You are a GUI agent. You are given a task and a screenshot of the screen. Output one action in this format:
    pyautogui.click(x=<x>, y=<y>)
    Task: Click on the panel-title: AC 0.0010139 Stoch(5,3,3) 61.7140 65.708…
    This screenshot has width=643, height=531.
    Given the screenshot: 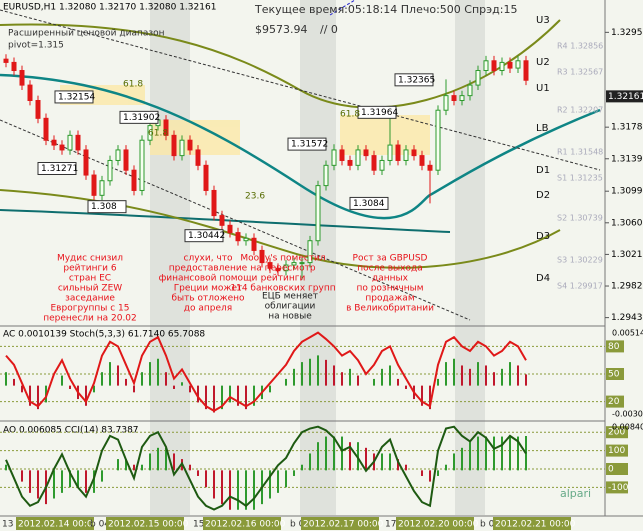 What is the action you would take?
    pyautogui.click(x=104, y=335)
    